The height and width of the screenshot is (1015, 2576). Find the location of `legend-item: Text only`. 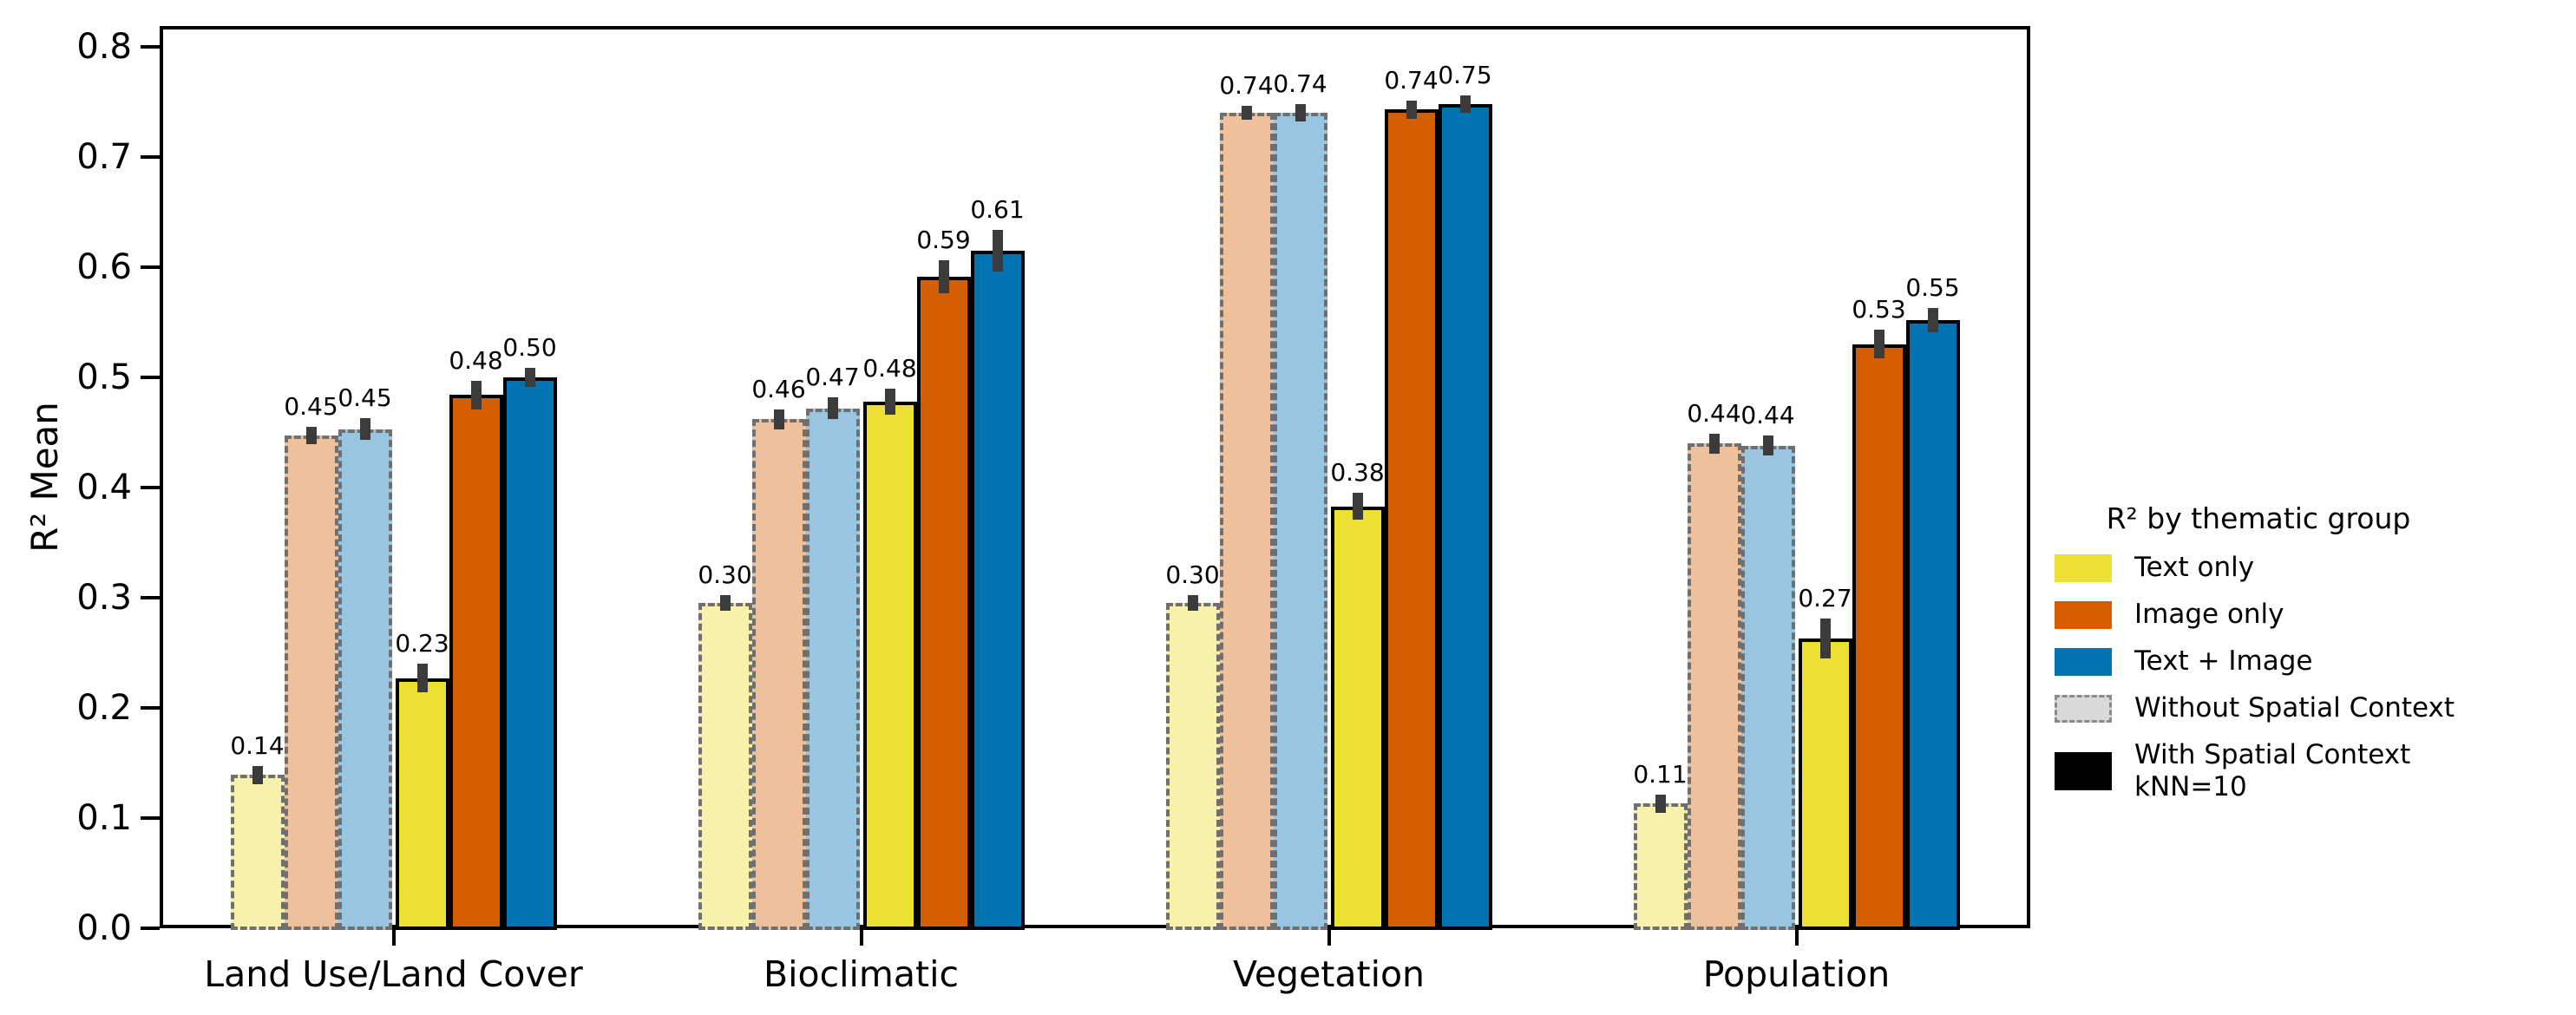

legend-item: Text only is located at coordinates (2258, 568).